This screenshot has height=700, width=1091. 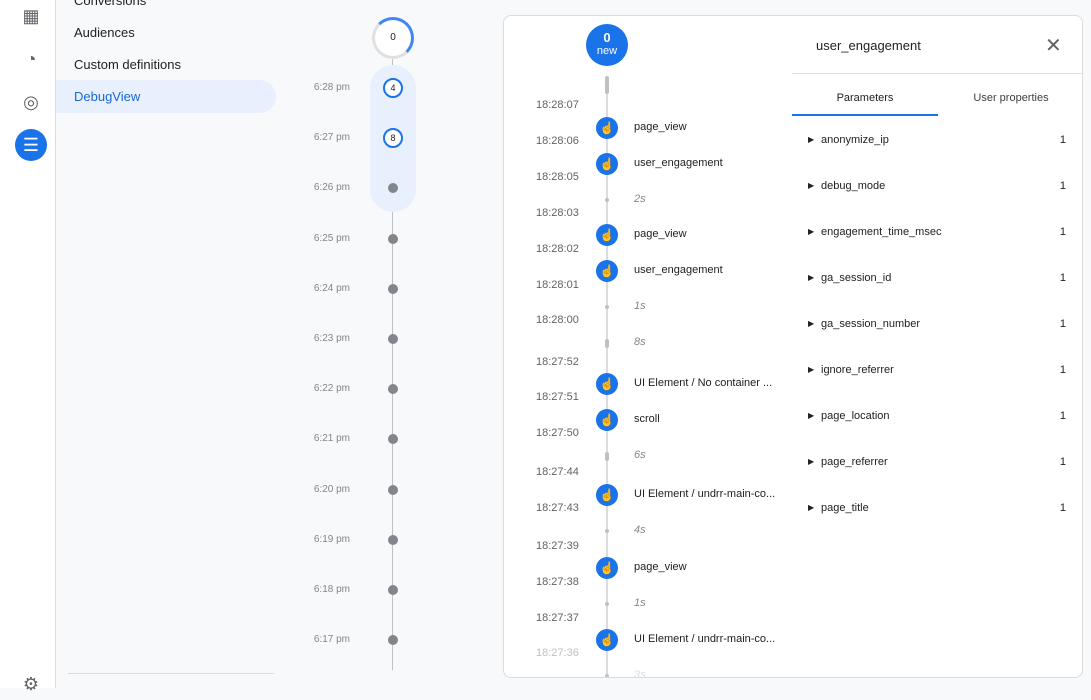 What do you see at coordinates (110, 4) in the screenshot?
I see `nav-conversions: Conversions` at bounding box center [110, 4].